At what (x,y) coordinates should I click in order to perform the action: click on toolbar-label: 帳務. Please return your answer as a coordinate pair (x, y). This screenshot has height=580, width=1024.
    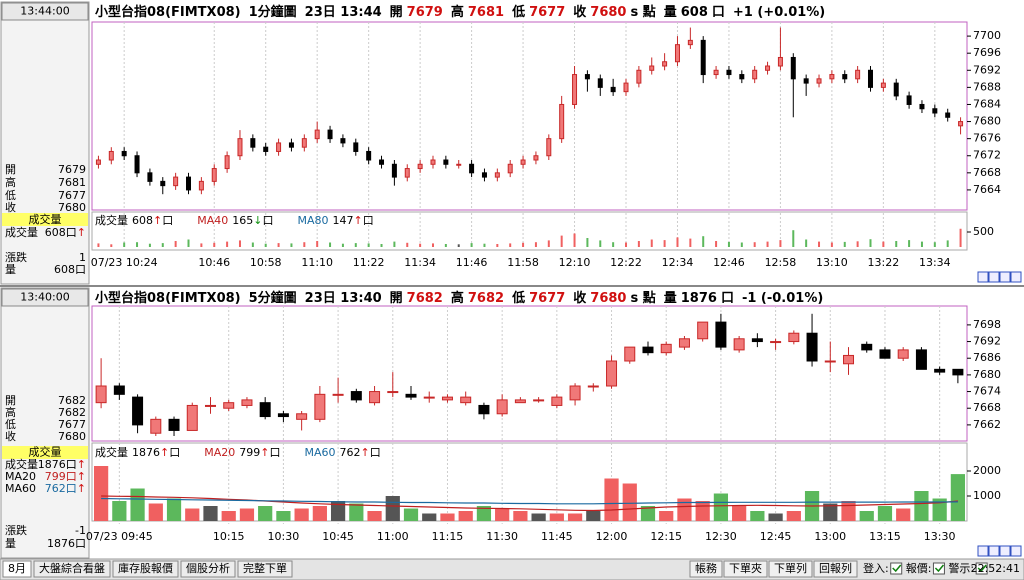
    Looking at the image, I should click on (706, 568).